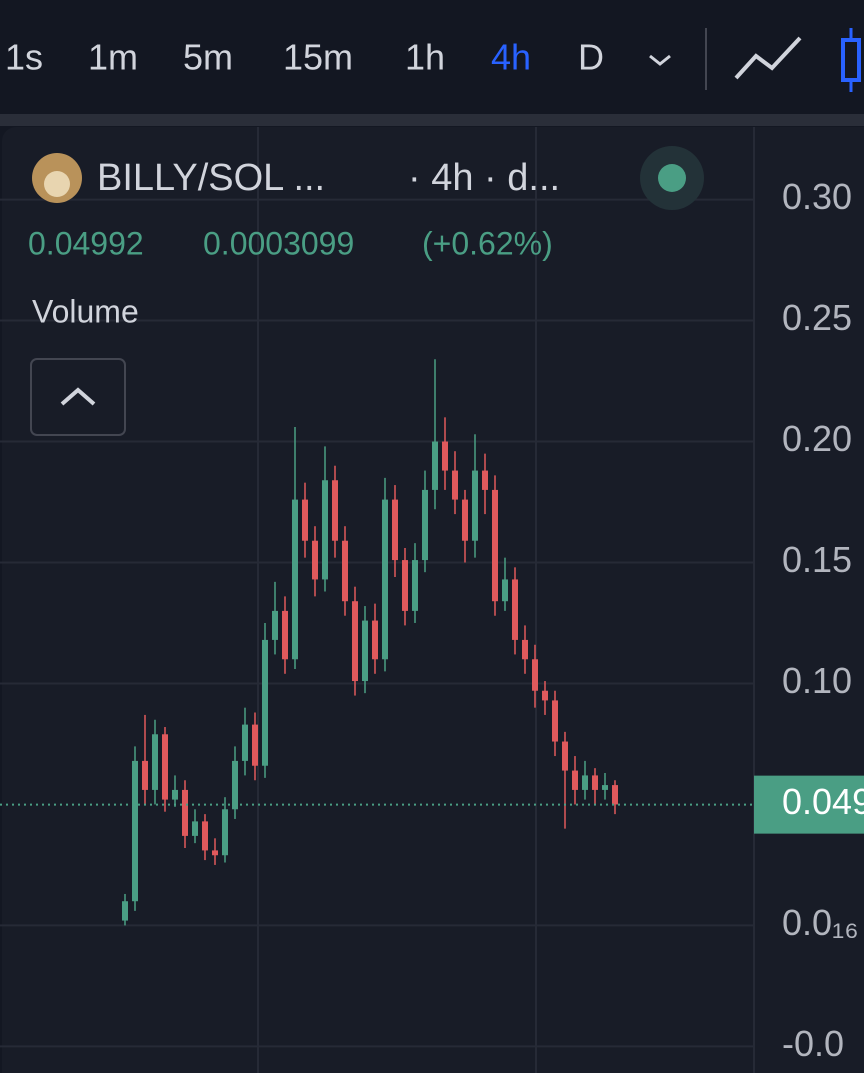 Image resolution: width=864 pixels, height=1073 pixels. Describe the element at coordinates (86, 243) in the screenshot. I see `legend-close: 0.04992` at that location.